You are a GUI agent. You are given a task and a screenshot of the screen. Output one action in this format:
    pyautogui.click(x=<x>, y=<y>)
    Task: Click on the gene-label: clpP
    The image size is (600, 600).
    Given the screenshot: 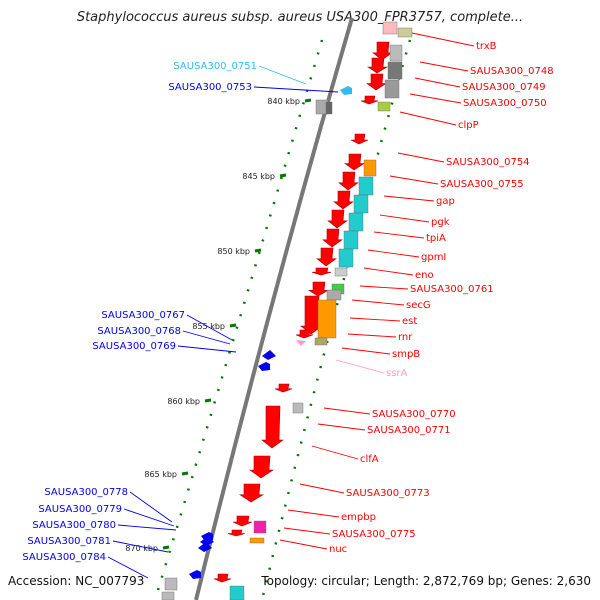 What is the action you would take?
    pyautogui.click(x=468, y=125)
    